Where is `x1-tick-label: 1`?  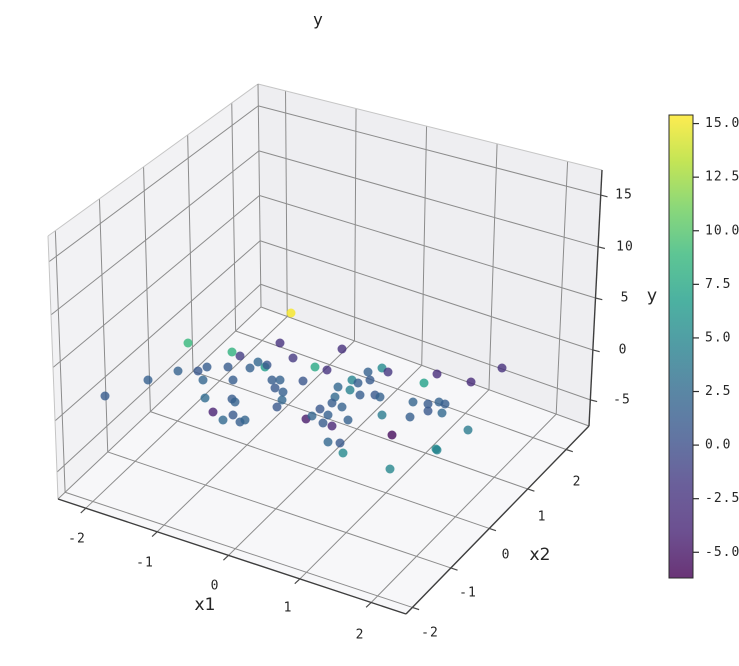 x1-tick-label: 1 is located at coordinates (288, 608).